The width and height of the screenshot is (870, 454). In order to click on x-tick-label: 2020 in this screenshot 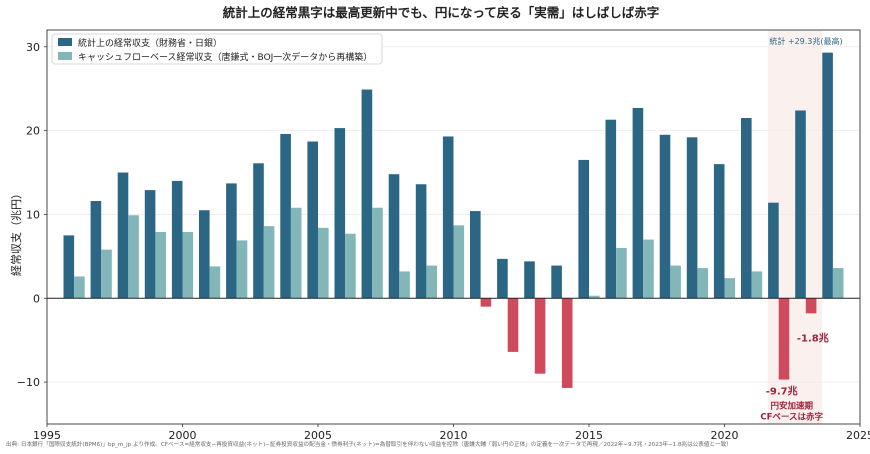, I will do `click(725, 435)`.